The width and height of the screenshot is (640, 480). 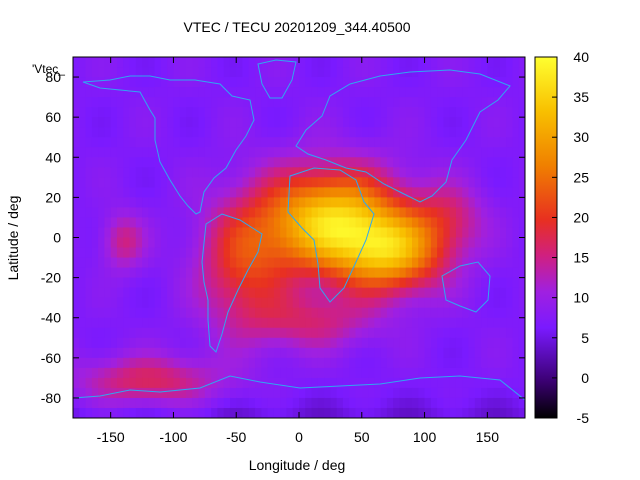 I want to click on x-tick-label: 100, so click(x=425, y=437).